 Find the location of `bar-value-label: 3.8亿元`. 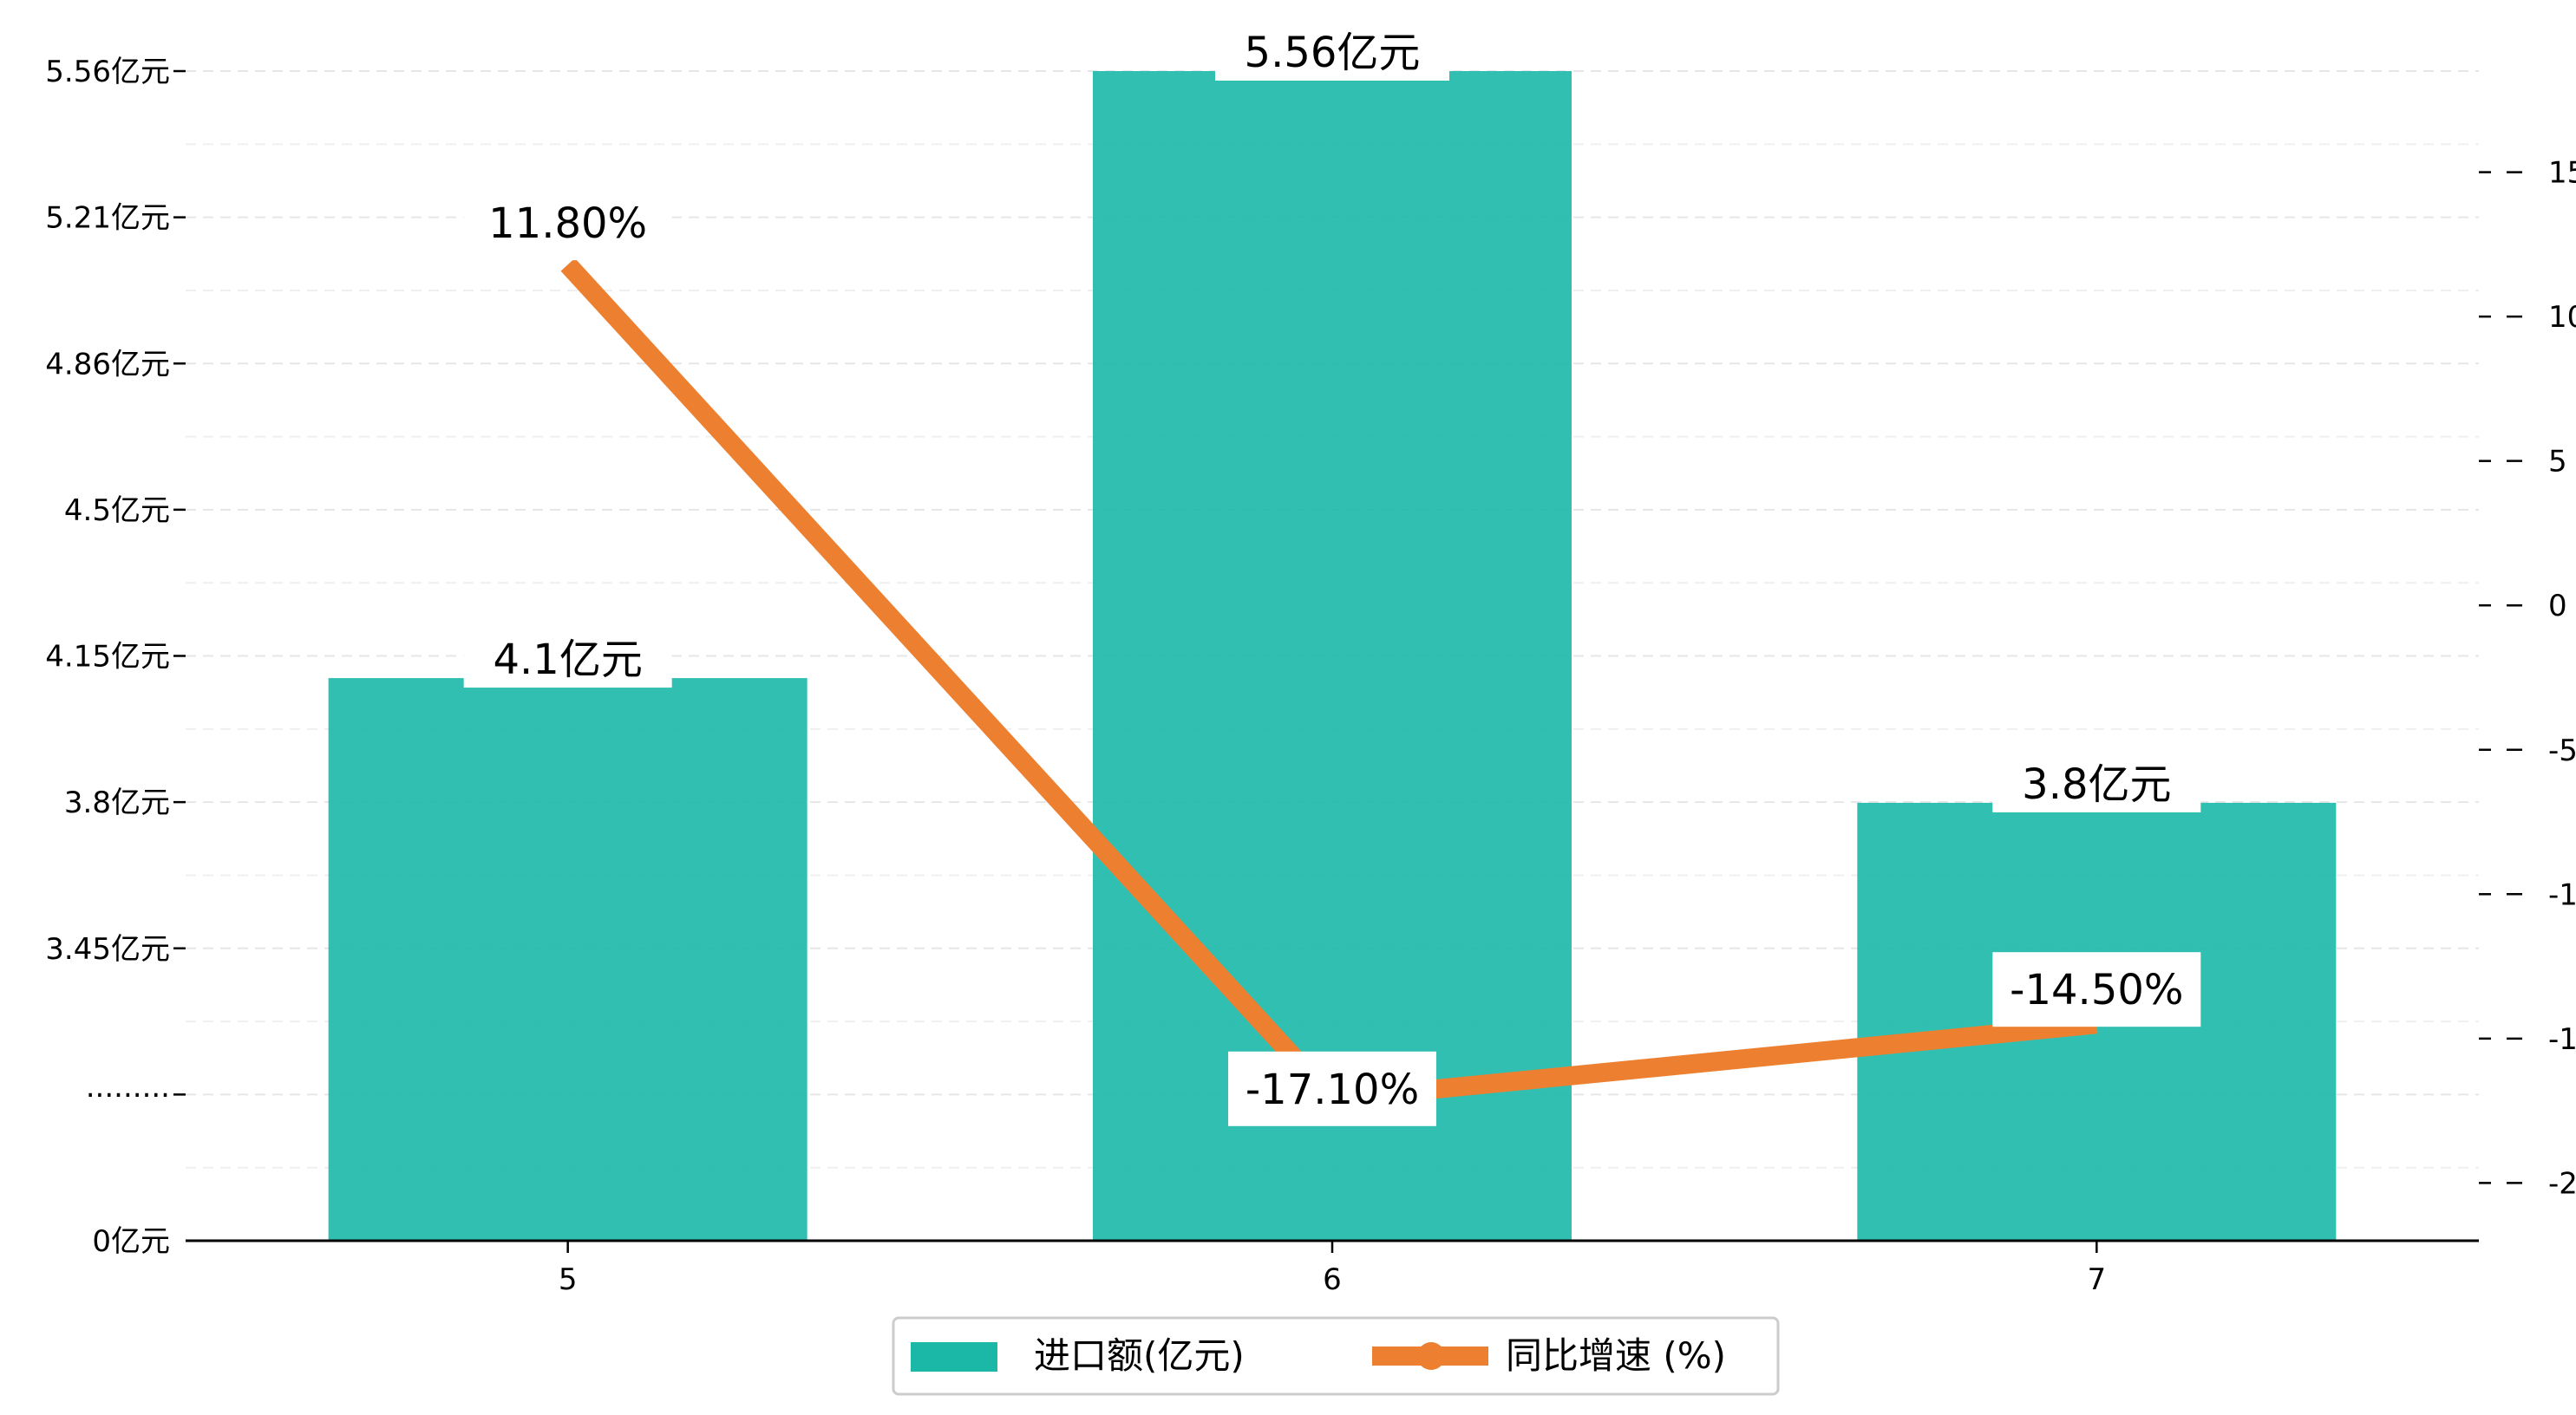

bar-value-label: 3.8亿元 is located at coordinates (2096, 784).